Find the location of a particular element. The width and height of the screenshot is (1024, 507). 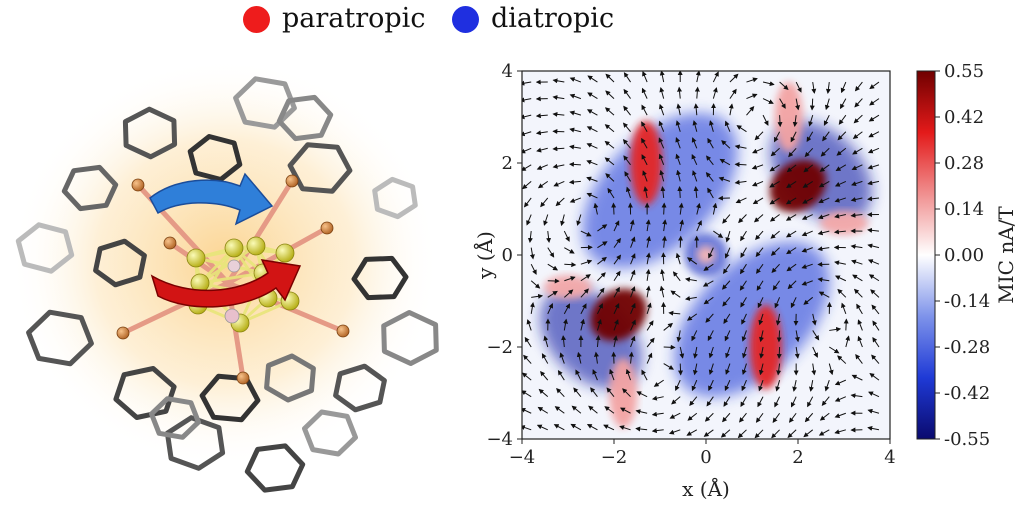

gold-atom is located at coordinates (196, 258).